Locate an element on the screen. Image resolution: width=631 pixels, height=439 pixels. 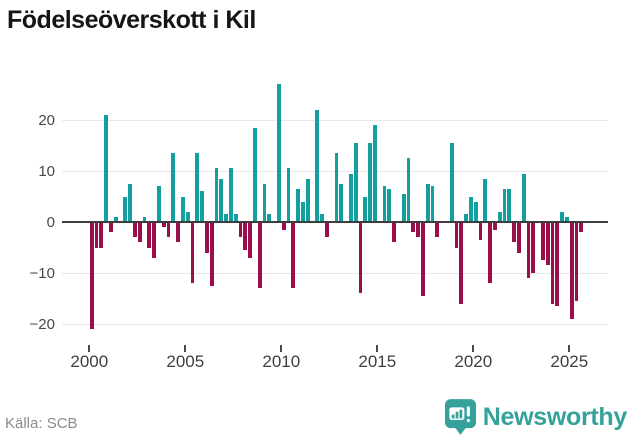
x-axis-year-label: 2010 is located at coordinates (281, 361).